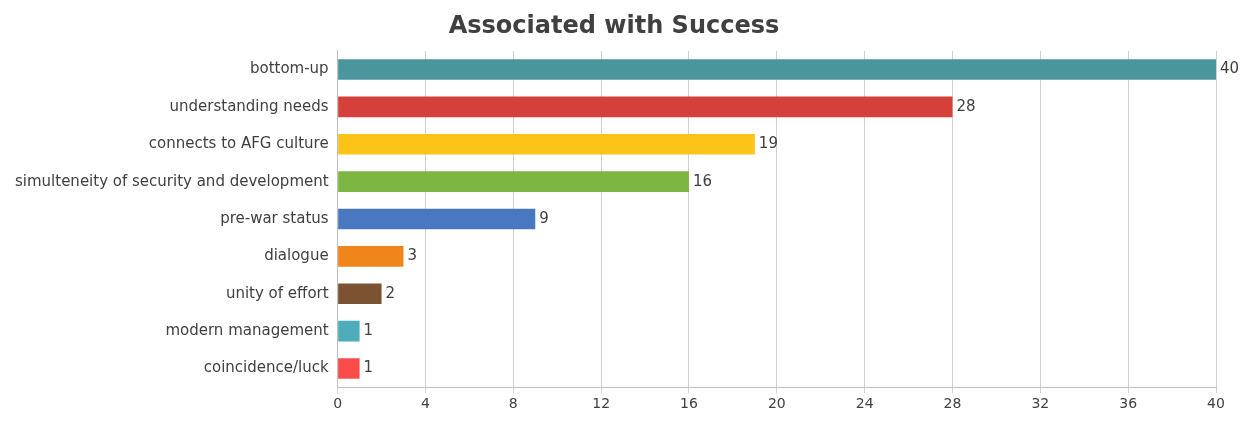 This screenshot has width=1254, height=428. What do you see at coordinates (171, 180) in the screenshot?
I see `y-tick-label: simulteneity of security and development` at bounding box center [171, 180].